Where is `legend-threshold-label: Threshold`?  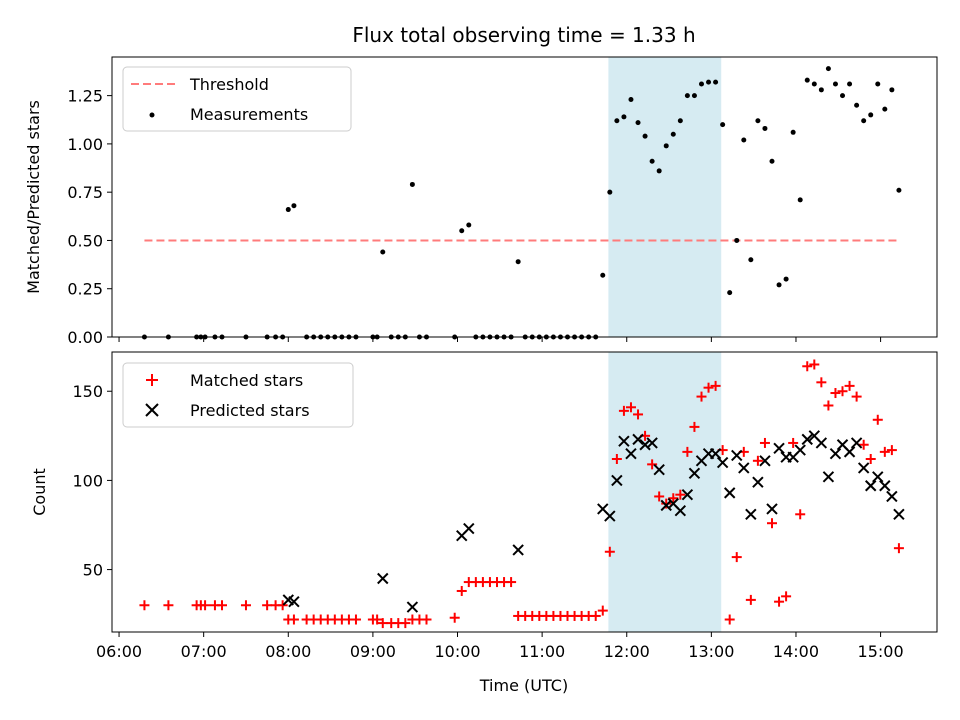 legend-threshold-label: Threshold is located at coordinates (229, 84).